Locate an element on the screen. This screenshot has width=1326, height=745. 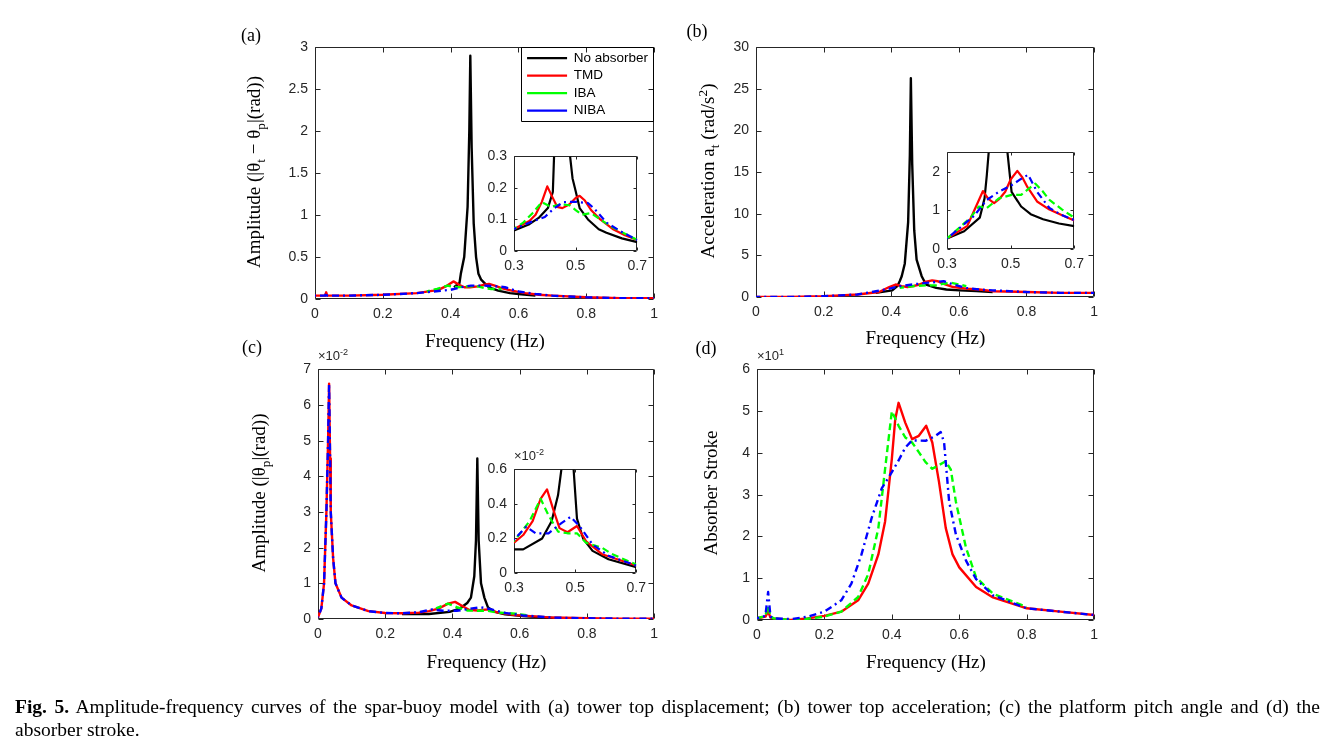
legend-label: TMD is located at coordinates (588, 75).